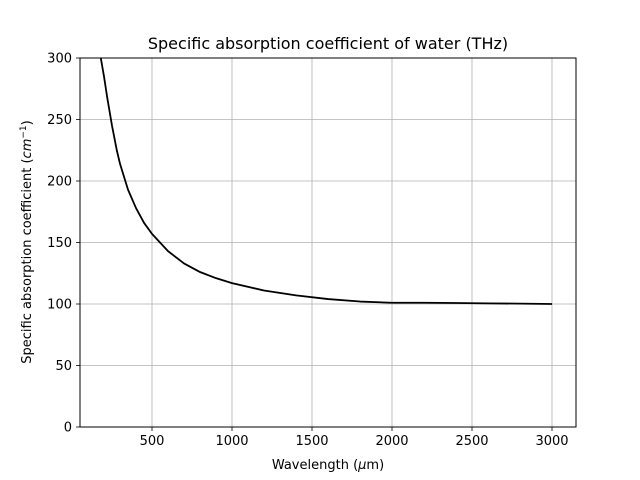  What do you see at coordinates (68, 428) in the screenshot?
I see `y-tick-label: 0` at bounding box center [68, 428].